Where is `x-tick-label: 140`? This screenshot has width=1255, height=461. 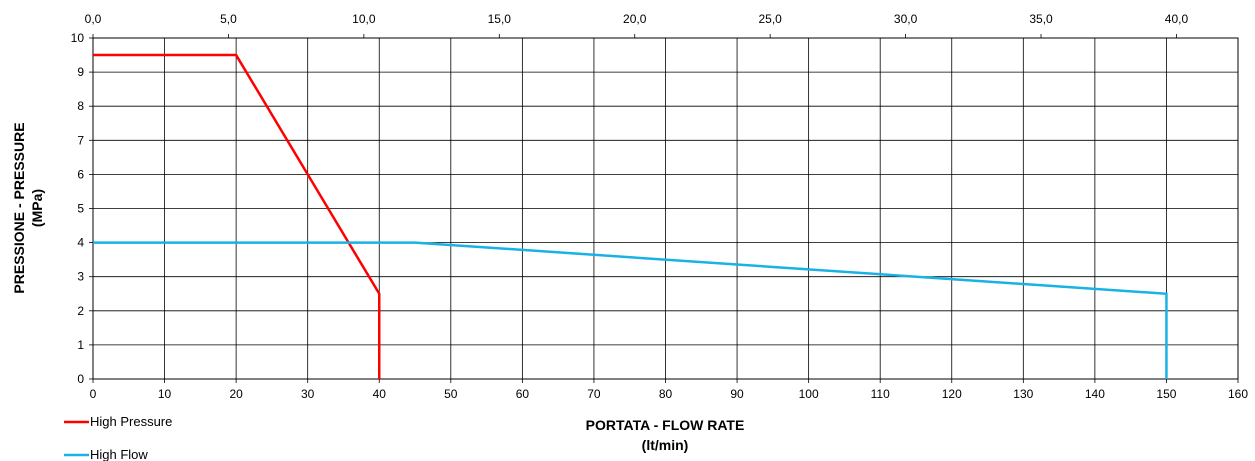
x-tick-label: 140 is located at coordinates (1095, 394).